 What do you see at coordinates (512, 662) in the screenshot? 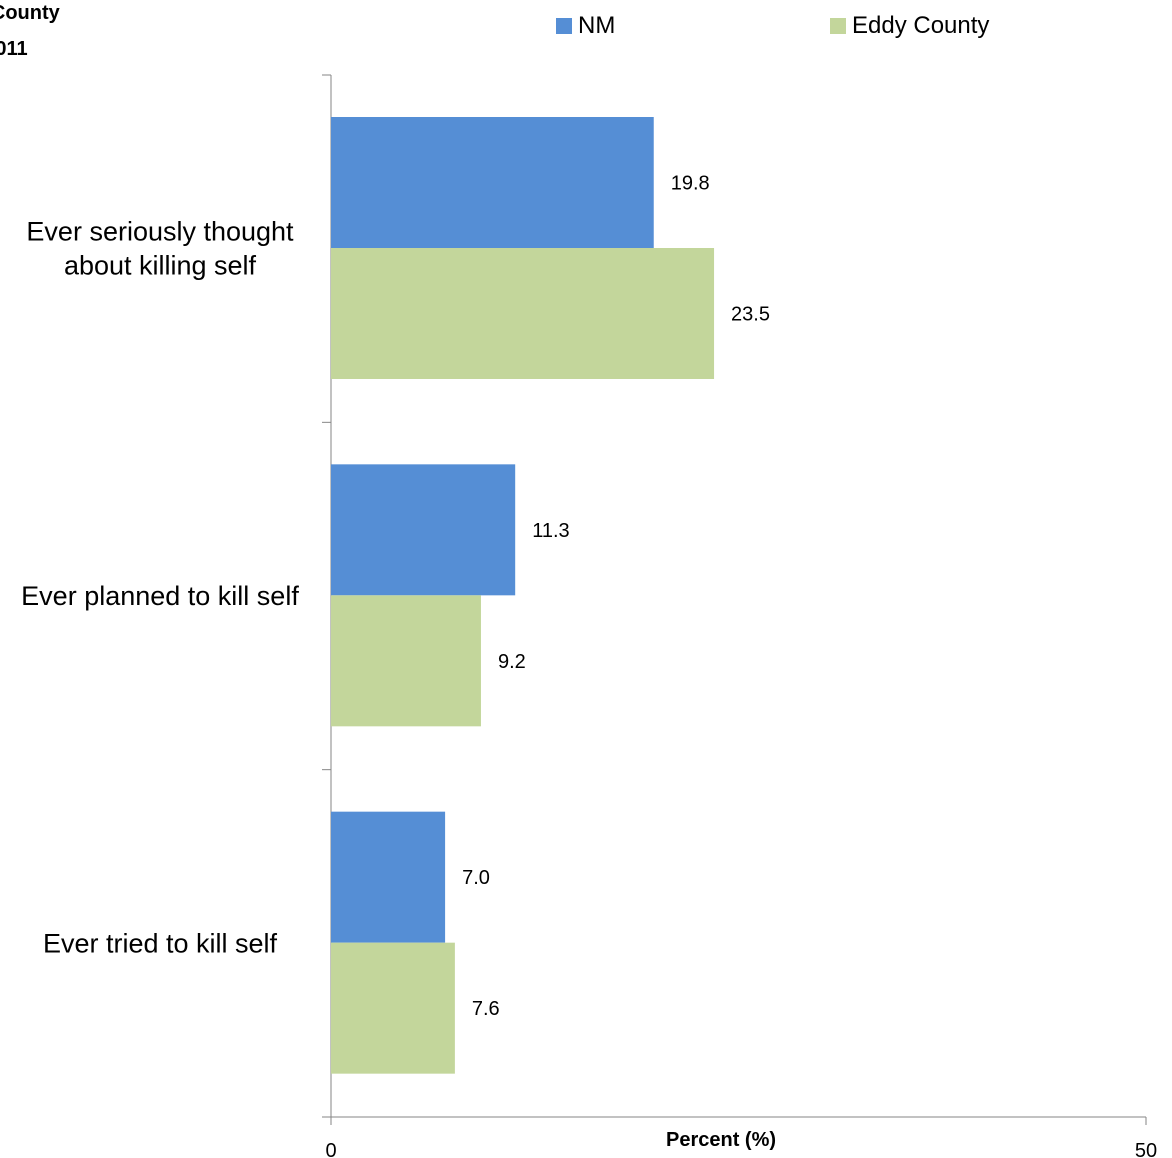
I see `data-label: 9.2` at bounding box center [512, 662].